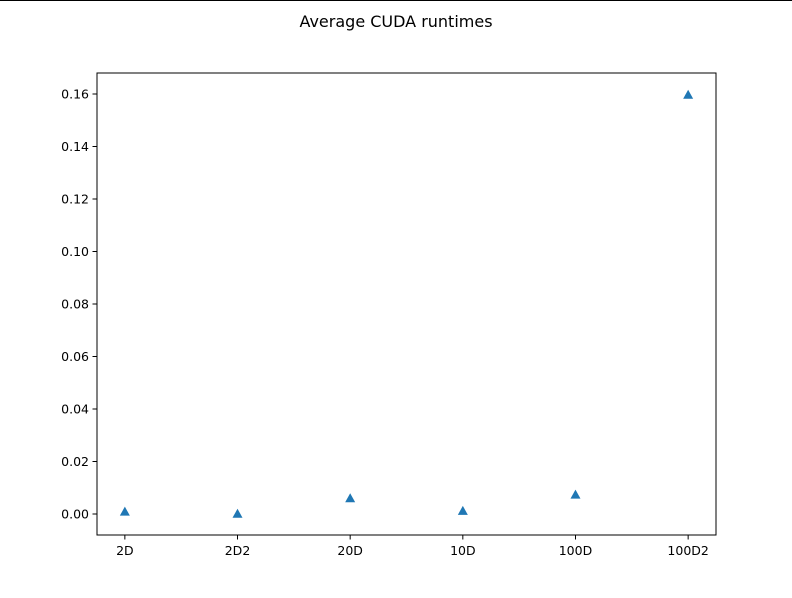 The image size is (792, 598). What do you see at coordinates (238, 550) in the screenshot?
I see `x-tick-label: 2D2` at bounding box center [238, 550].